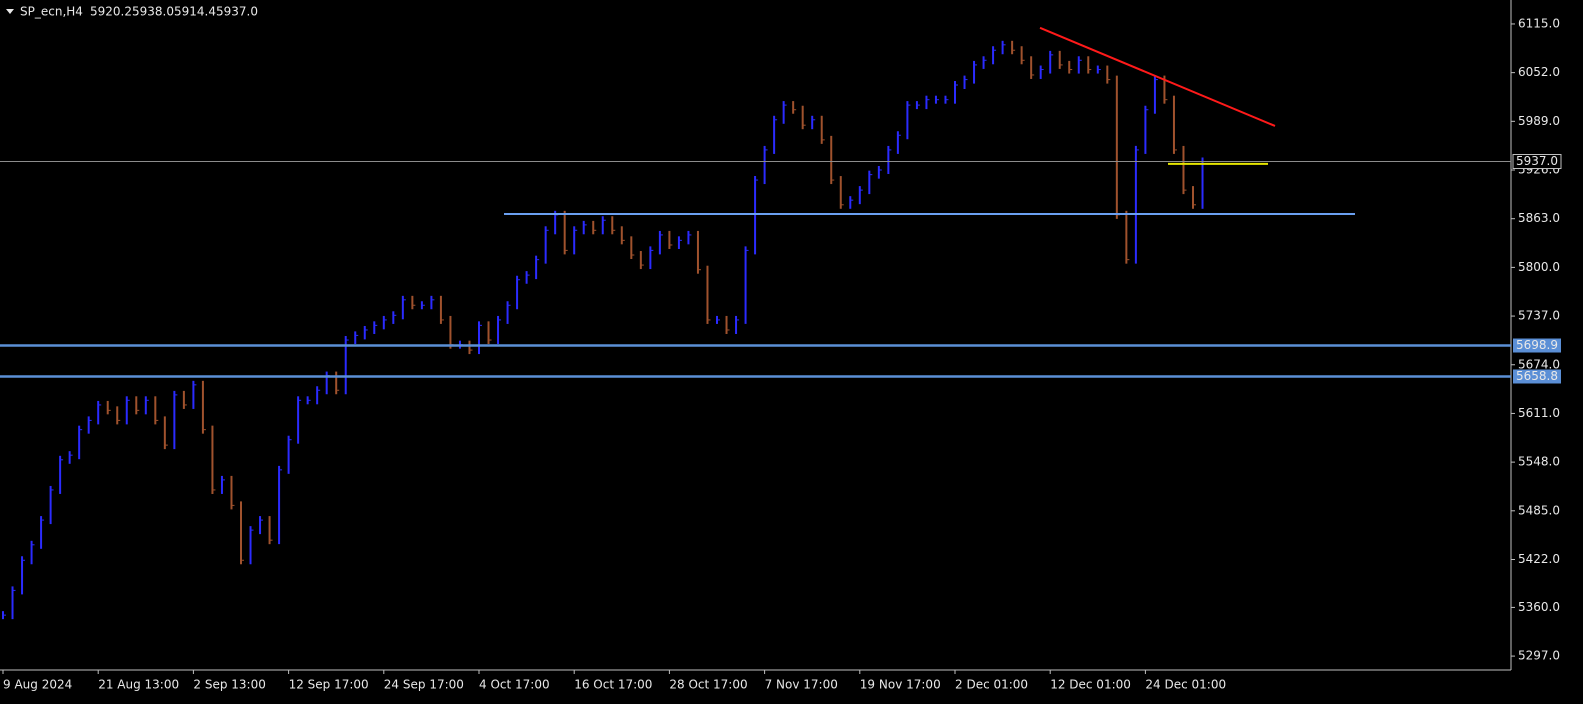 This screenshot has height=704, width=1583. What do you see at coordinates (1539, 510) in the screenshot?
I see `y-tick-label: 5485.0` at bounding box center [1539, 510].